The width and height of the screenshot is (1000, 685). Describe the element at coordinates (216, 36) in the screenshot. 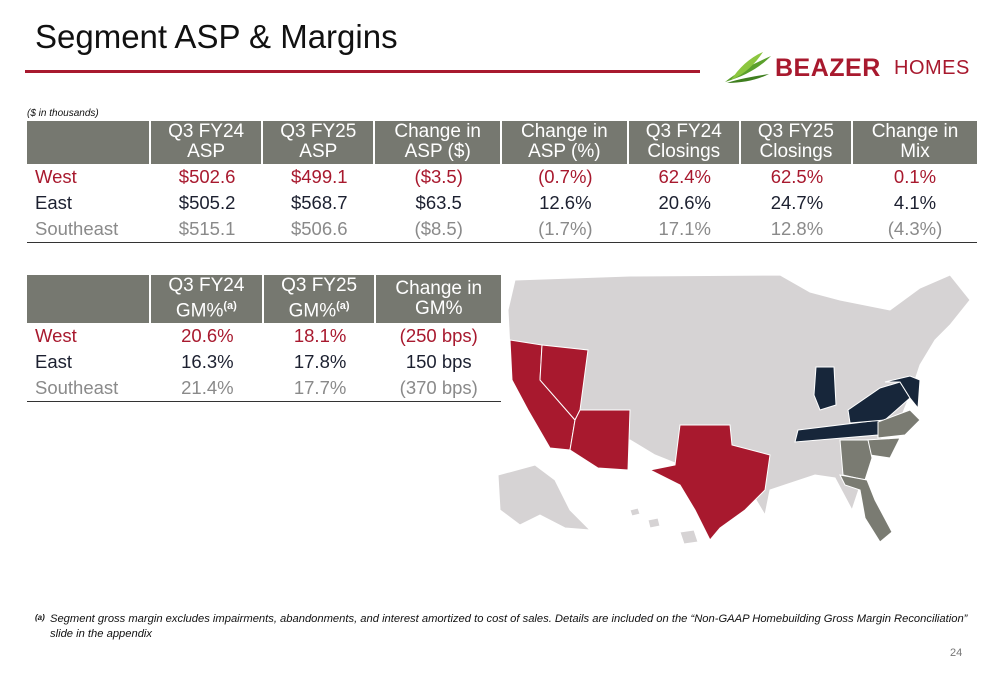

I see `page-title: Segment ASP & Margins` at that location.